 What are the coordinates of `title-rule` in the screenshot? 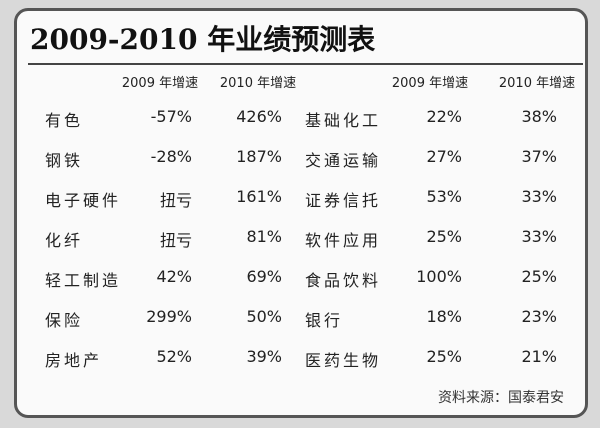 It's located at (305, 64).